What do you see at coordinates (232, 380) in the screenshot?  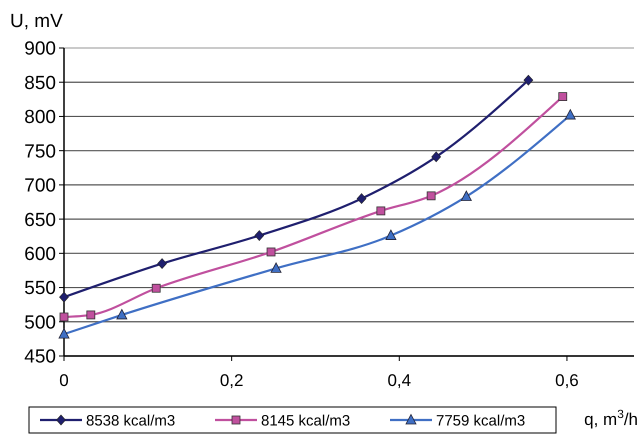 I see `x-tick-label: 0,2` at bounding box center [232, 380].